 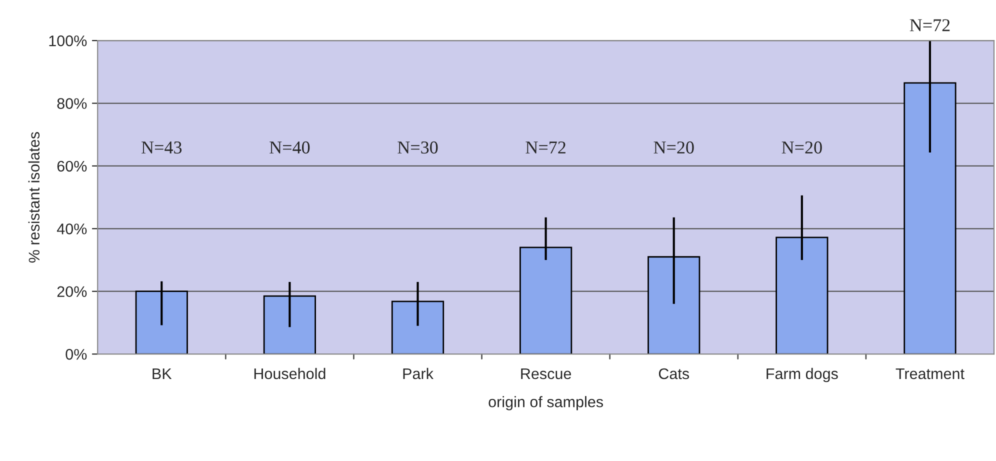 What do you see at coordinates (162, 147) in the screenshot?
I see `annotation: N=43` at bounding box center [162, 147].